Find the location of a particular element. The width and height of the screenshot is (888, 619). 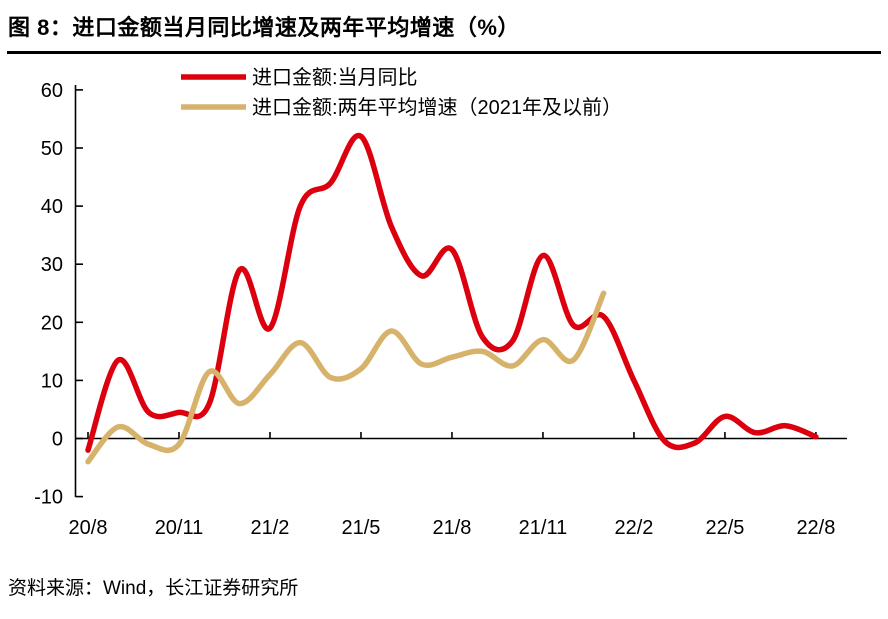

legend-label-red: 进口金额:当月同比 is located at coordinates (335, 77).